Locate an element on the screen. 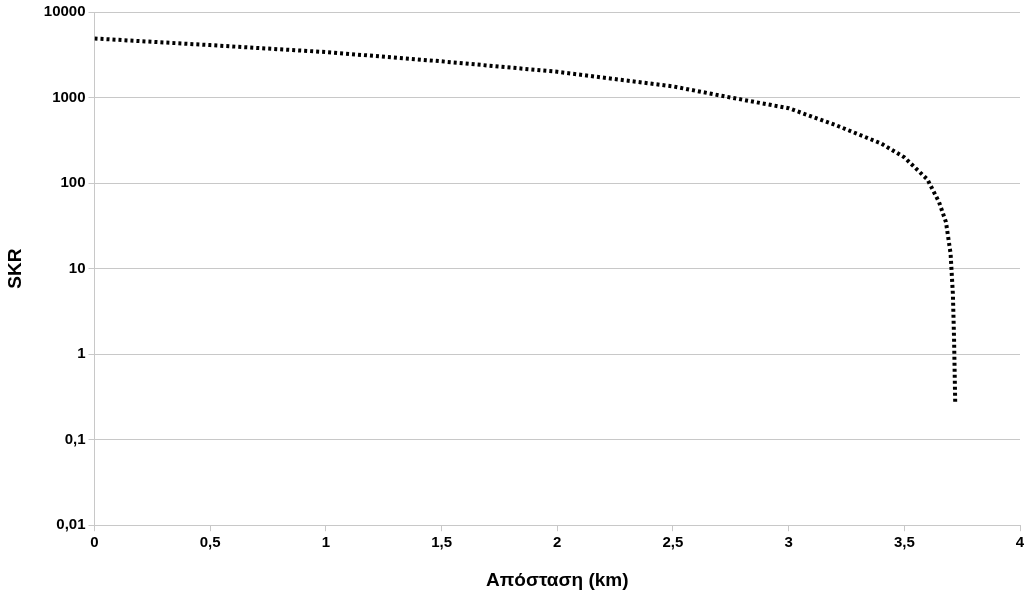  x-axis-title: Απόσταση (km) is located at coordinates (557, 579).